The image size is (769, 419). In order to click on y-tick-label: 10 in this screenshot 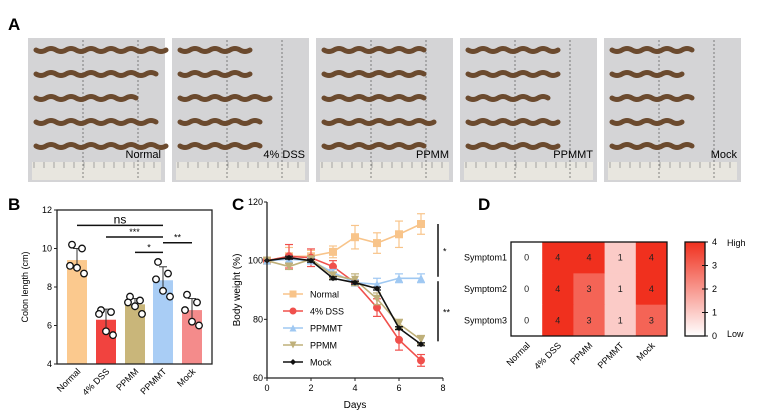, I will do `click(47, 249)`.